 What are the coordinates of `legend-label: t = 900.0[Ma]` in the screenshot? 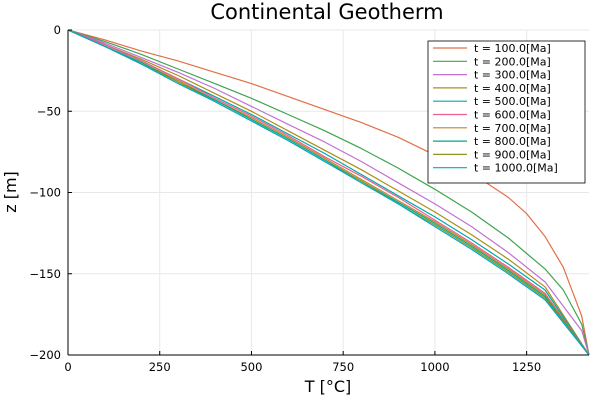 It's located at (512, 154).